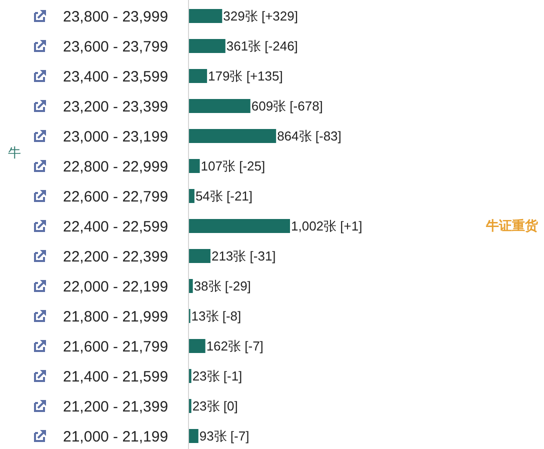  Describe the element at coordinates (115, 287) in the screenshot. I see `y-tick-label: 22,000 - 22,199` at that location.